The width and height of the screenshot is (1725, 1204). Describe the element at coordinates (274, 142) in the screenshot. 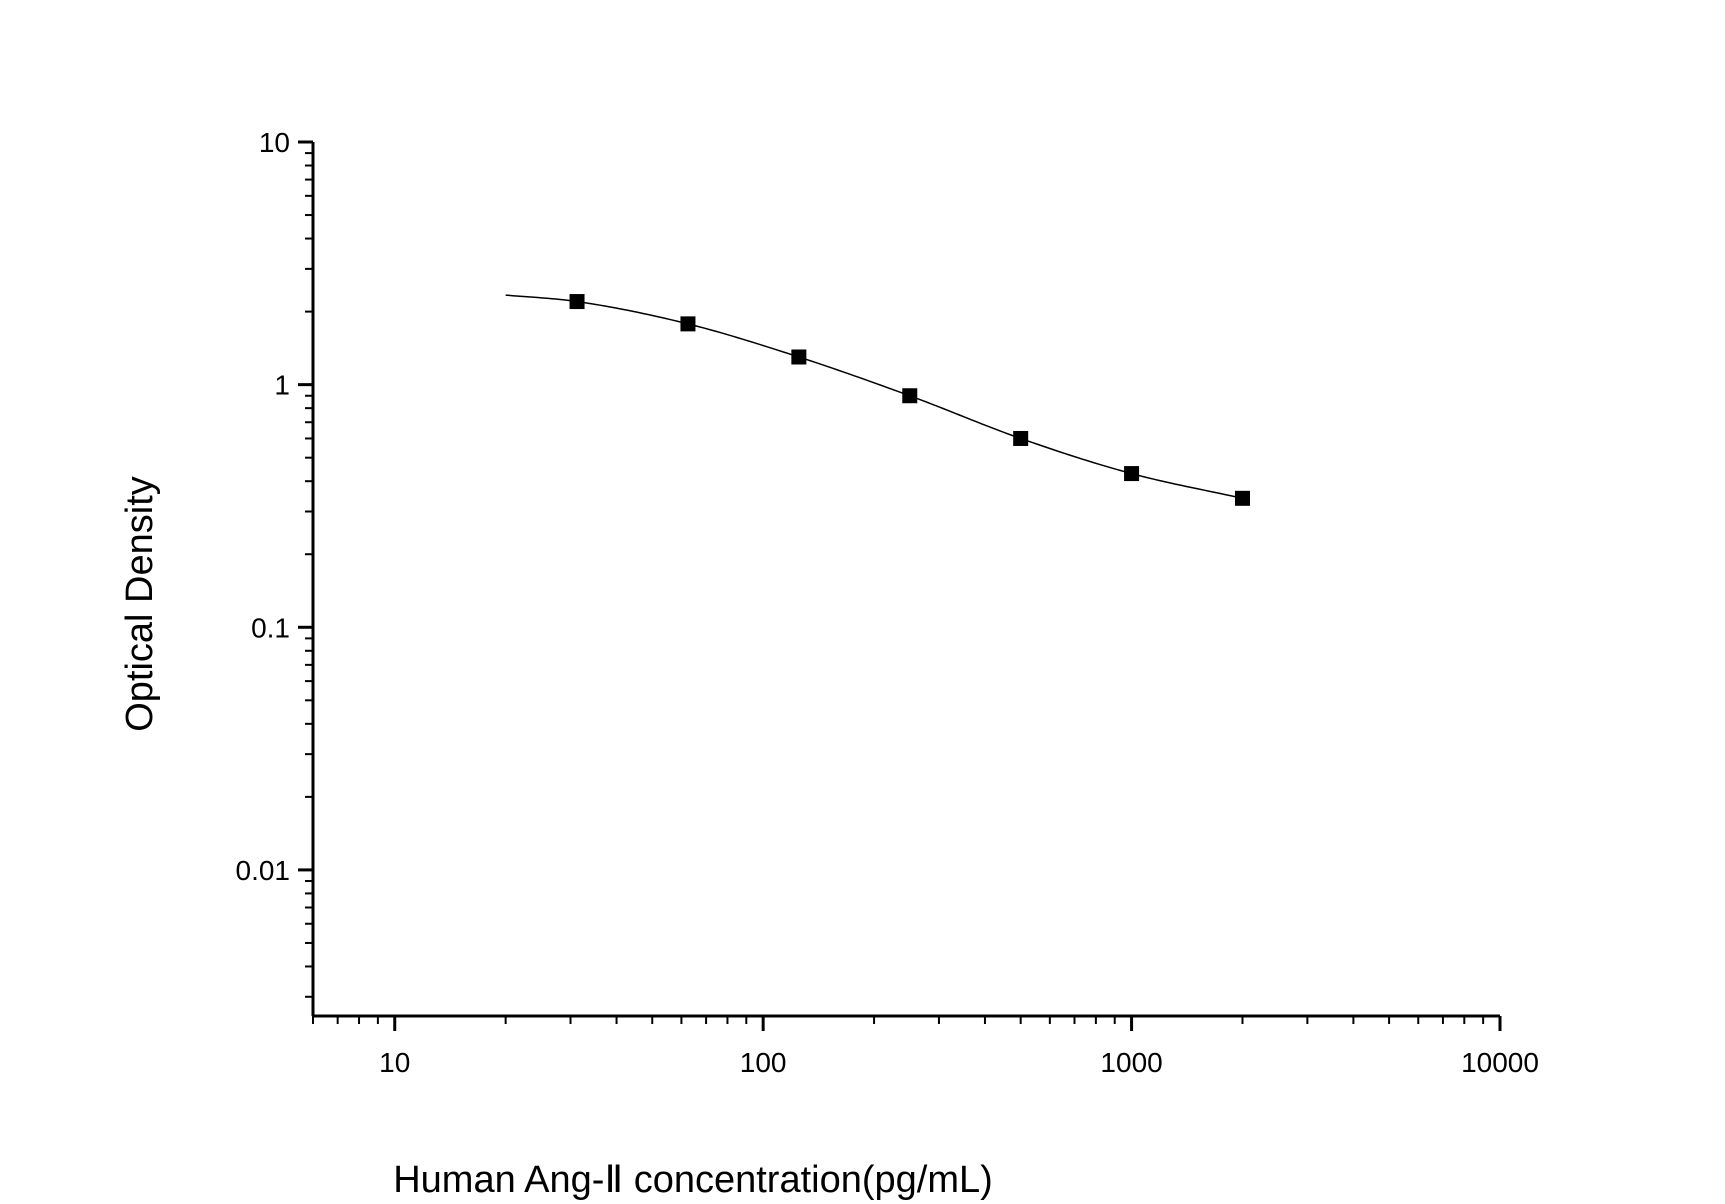

I see `y-tick-label: 10` at that location.